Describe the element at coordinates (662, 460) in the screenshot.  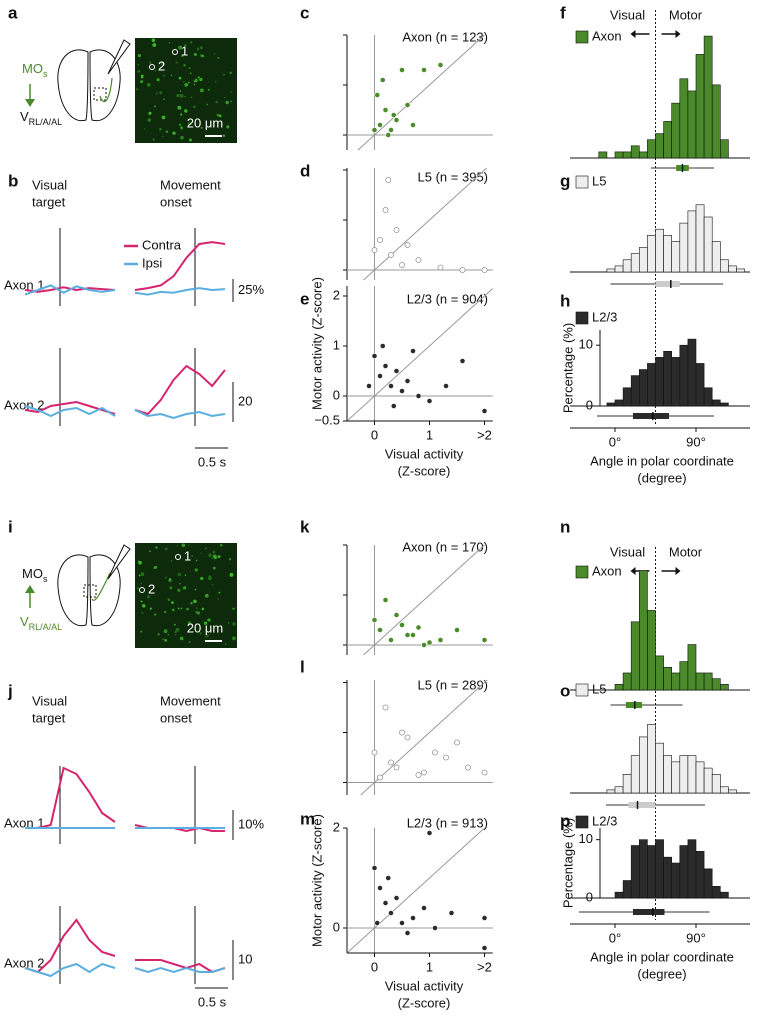
I see `x-axis-label: Angle in polar coordinate` at that location.